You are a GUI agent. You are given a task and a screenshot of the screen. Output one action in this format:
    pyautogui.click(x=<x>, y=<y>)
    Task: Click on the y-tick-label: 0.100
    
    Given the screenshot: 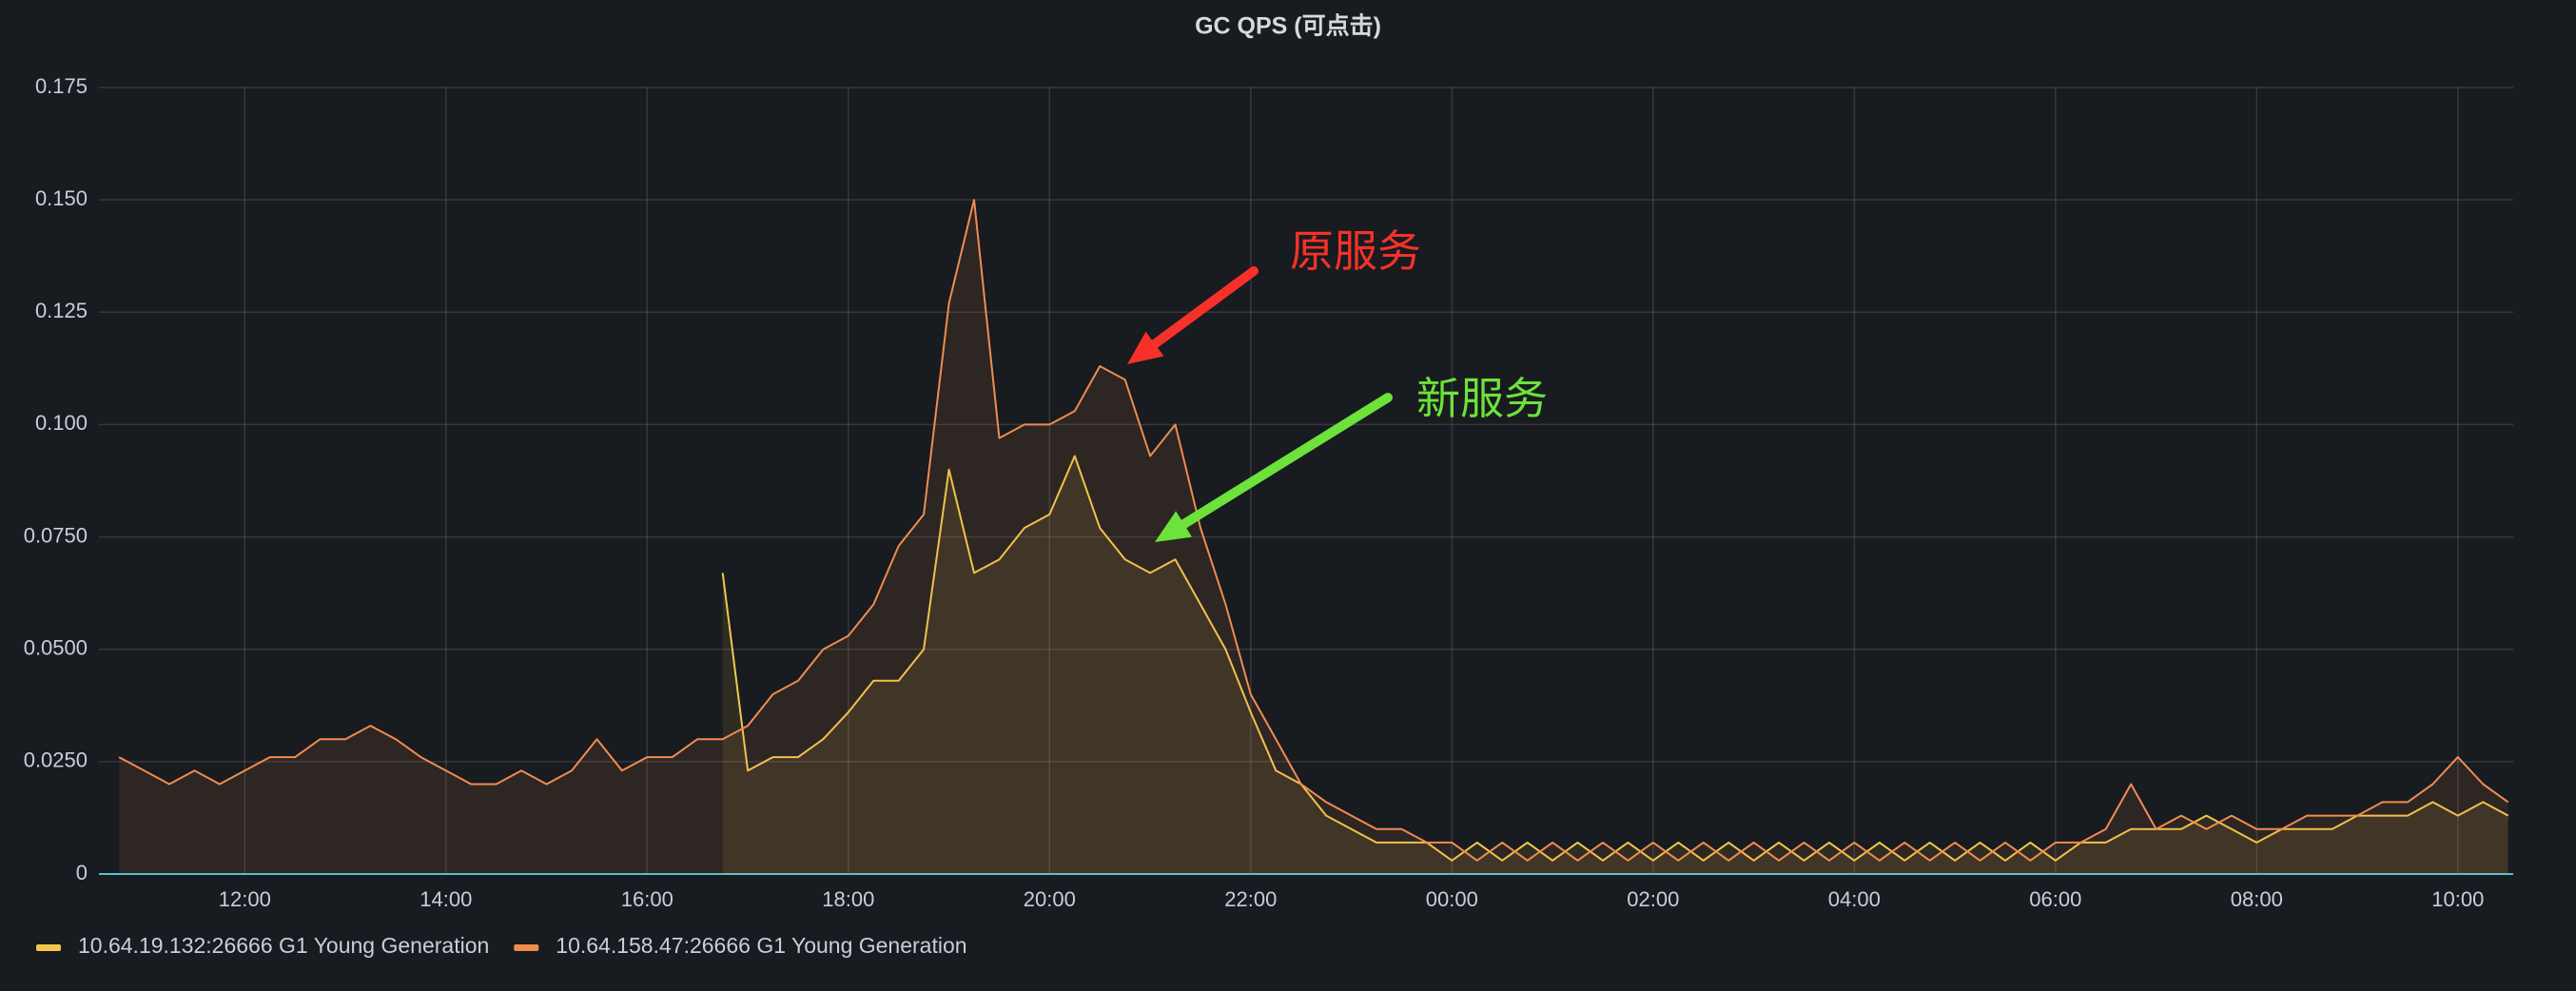 What is the action you would take?
    pyautogui.click(x=62, y=423)
    